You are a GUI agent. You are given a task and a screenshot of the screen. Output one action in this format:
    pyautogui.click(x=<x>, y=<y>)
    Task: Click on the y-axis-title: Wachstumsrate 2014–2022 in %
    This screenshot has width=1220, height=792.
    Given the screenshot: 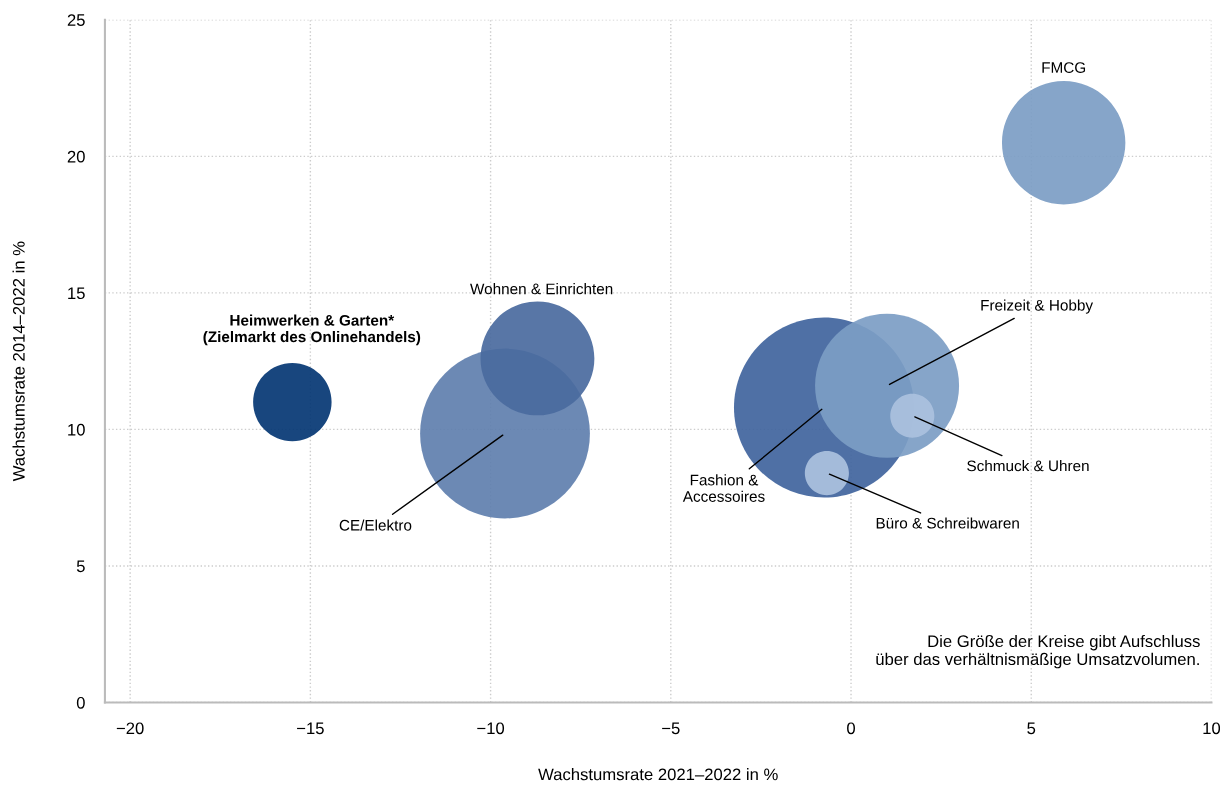 What is the action you would take?
    pyautogui.click(x=18, y=361)
    